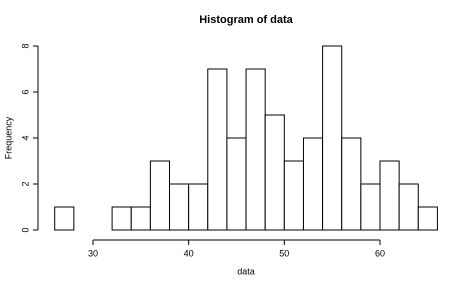 This screenshot has height=287, width=474. I want to click on y-tick-label: 8, so click(25, 45).